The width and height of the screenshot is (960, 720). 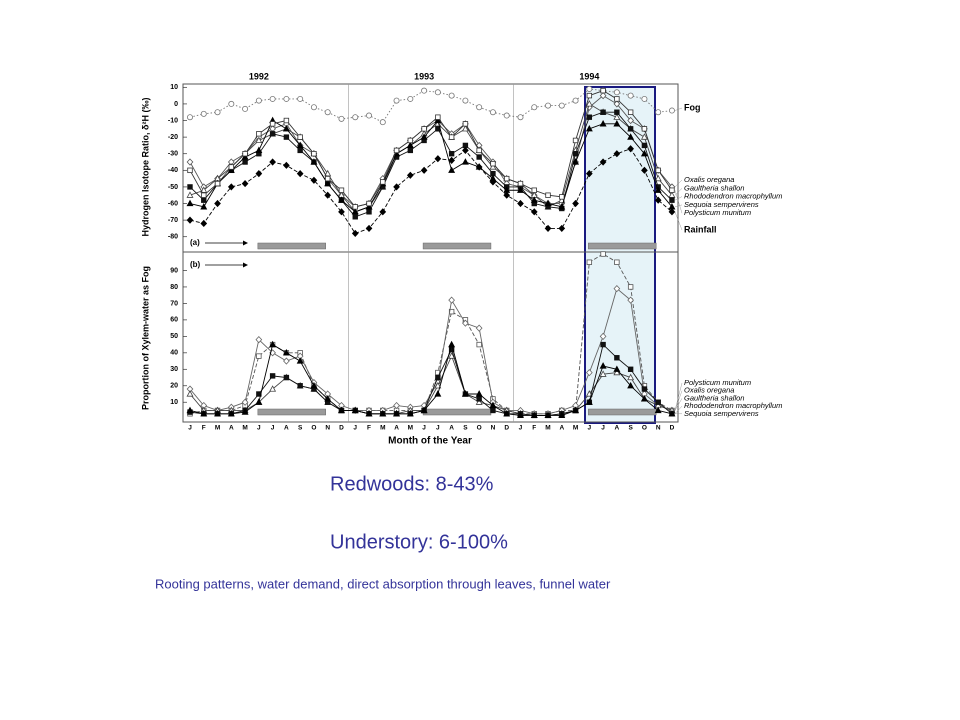 What do you see at coordinates (173, 120) in the screenshot?
I see `y-tick-label: -10` at bounding box center [173, 120].